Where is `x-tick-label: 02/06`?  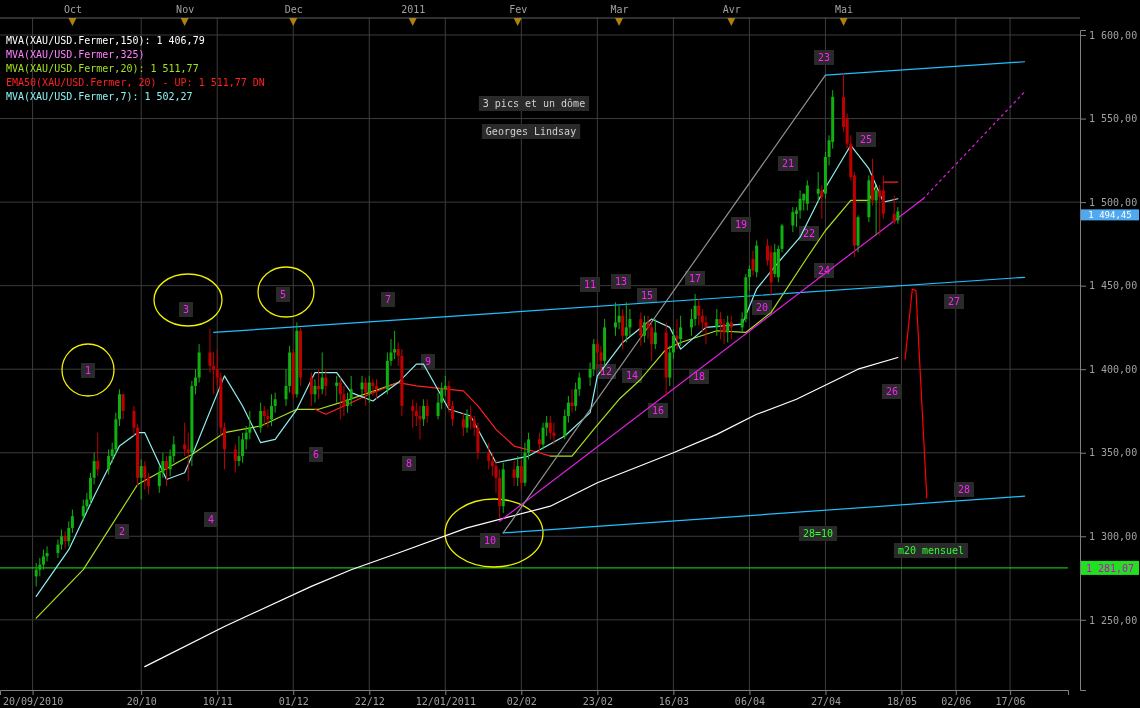
x-tick-label: 02/06 is located at coordinates (956, 702).